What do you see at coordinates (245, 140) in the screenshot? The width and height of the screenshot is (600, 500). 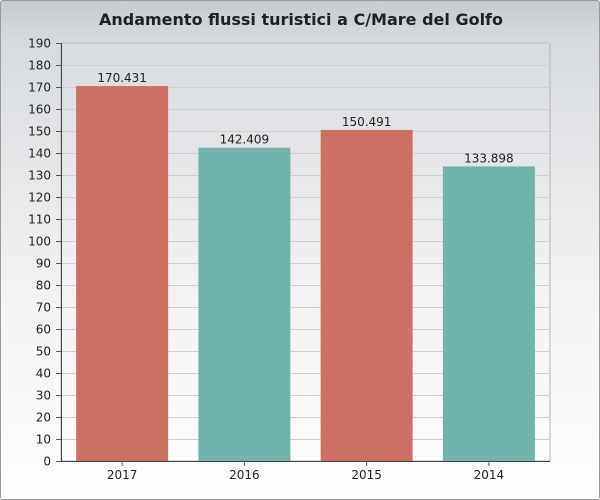 I see `data-label-2016: 142.409` at bounding box center [245, 140].